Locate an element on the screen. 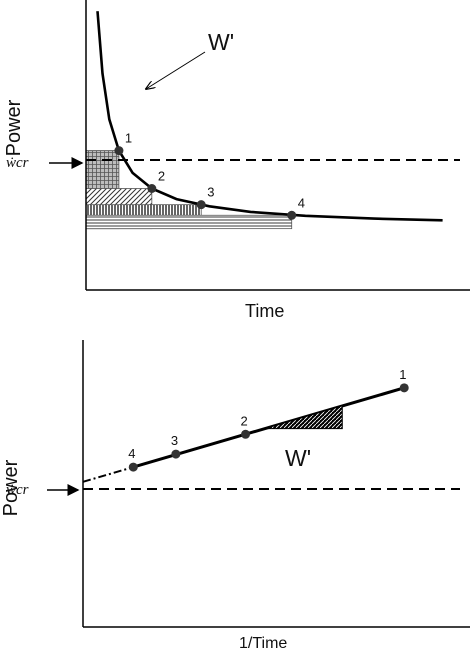  w-prime-areas is located at coordinates (189, 190).